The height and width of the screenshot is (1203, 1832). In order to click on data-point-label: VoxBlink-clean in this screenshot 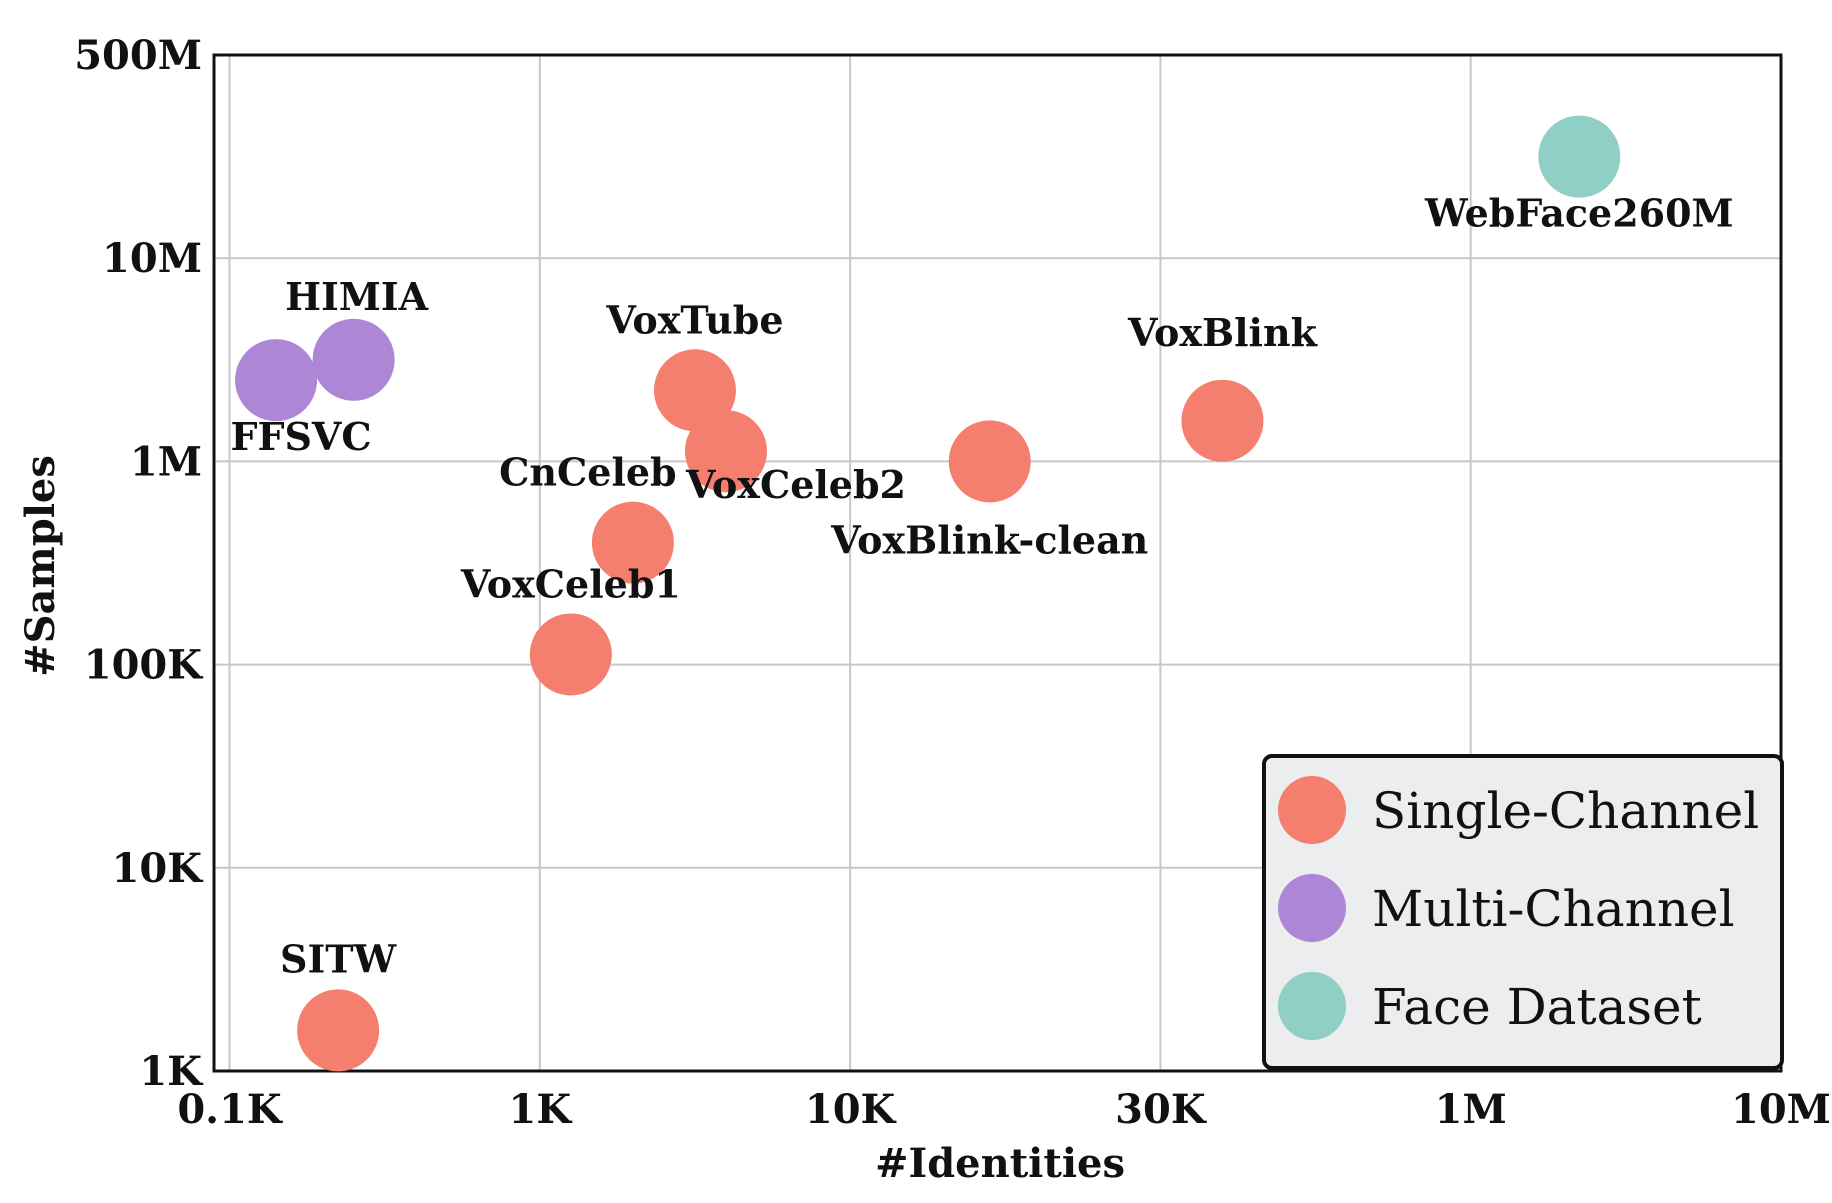, I will do `click(989, 539)`.